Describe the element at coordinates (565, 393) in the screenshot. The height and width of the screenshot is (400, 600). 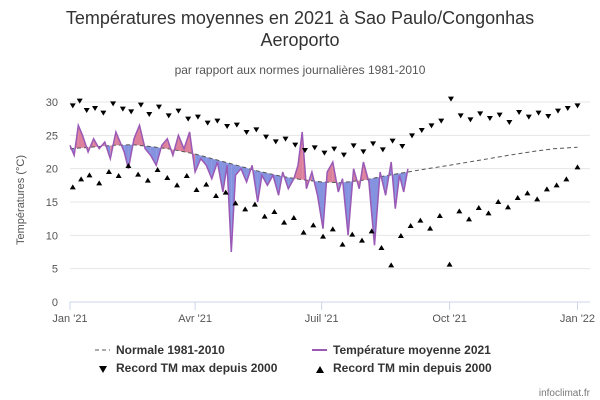
I see `credit-link: infoclimat.fr` at that location.